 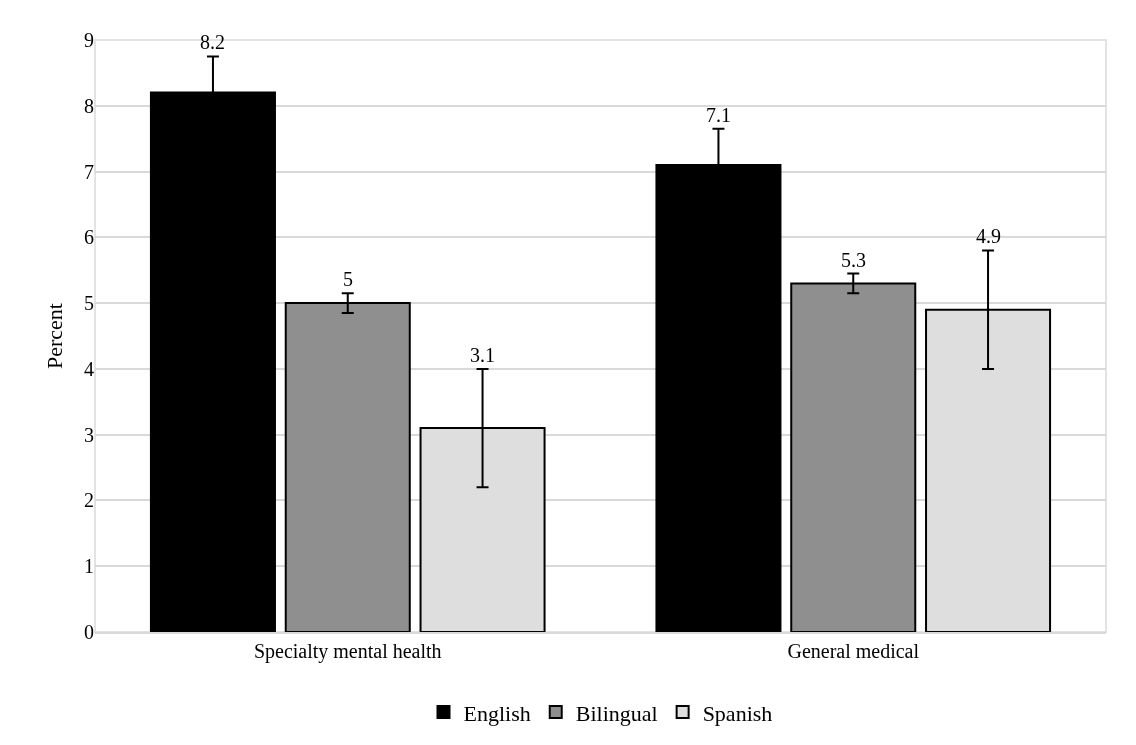 What do you see at coordinates (89, 105) in the screenshot?
I see `y-tick-label: 8` at bounding box center [89, 105].